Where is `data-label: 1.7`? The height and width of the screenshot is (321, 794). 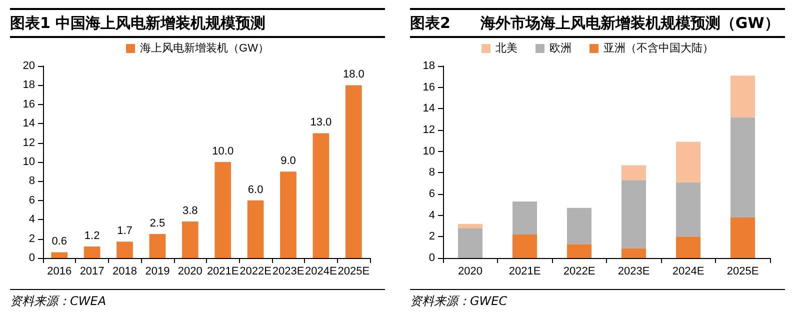 data-label: 1.7 is located at coordinates (124, 231).